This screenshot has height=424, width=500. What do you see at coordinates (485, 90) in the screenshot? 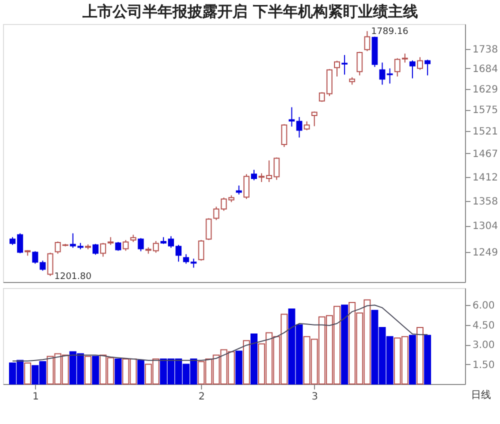
I see `y-tick-label: 1629` at bounding box center [485, 90].